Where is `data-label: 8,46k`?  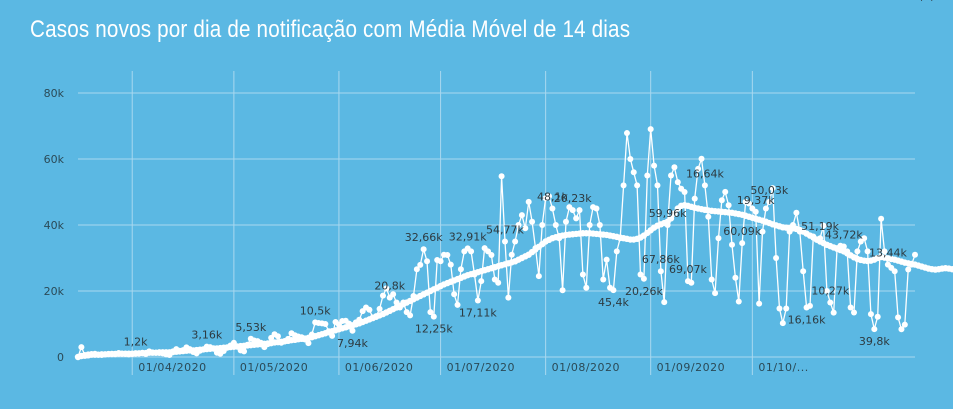
data-label: 8,46k is located at coordinates (928, 1).